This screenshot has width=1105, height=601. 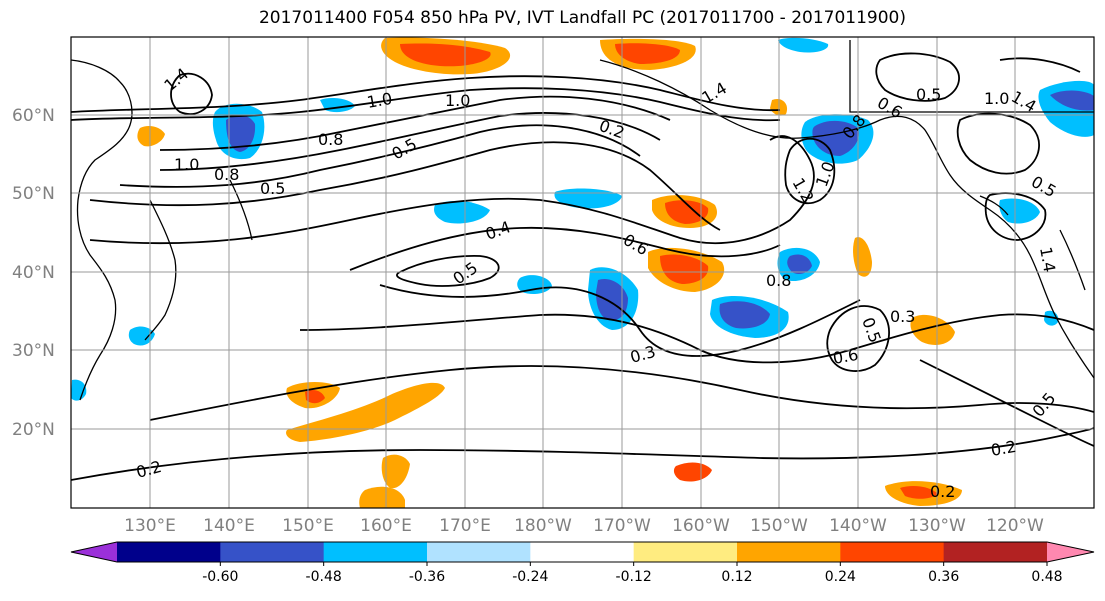 What do you see at coordinates (33, 430) in the screenshot?
I see `lat-label: 20°N` at bounding box center [33, 430].